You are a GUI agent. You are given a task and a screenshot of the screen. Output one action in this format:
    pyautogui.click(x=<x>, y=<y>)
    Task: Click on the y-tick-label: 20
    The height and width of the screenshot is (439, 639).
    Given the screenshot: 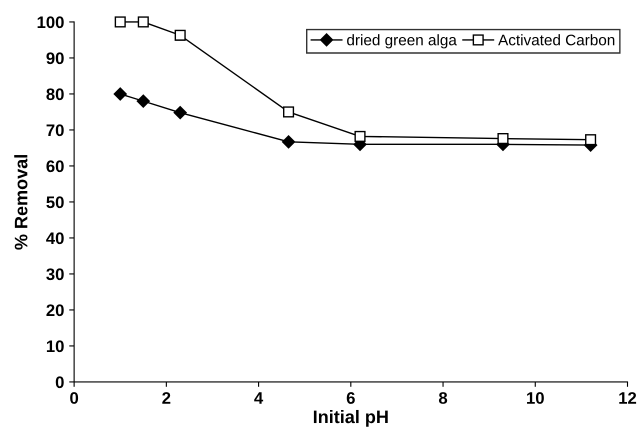 What is the action you would take?
    pyautogui.click(x=55, y=310)
    